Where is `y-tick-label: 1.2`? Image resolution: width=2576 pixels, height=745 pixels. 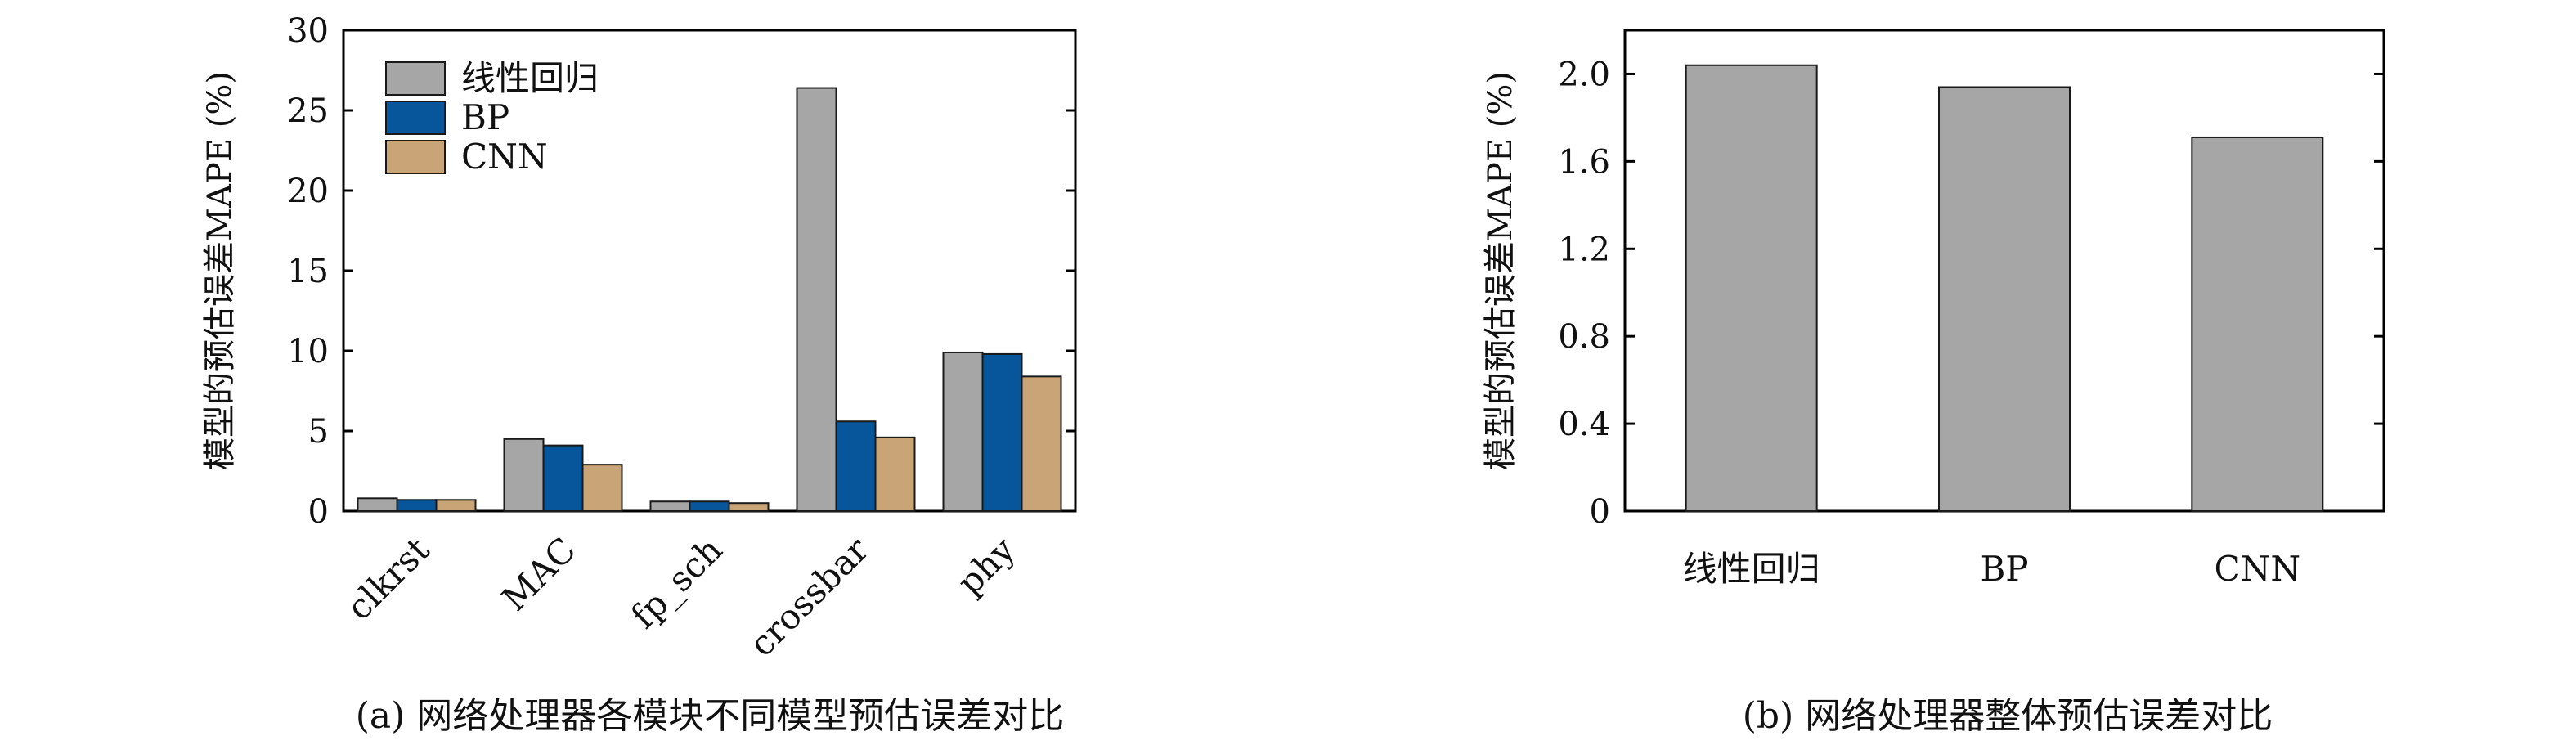 y-tick-label: 1.2 is located at coordinates (1584, 249).